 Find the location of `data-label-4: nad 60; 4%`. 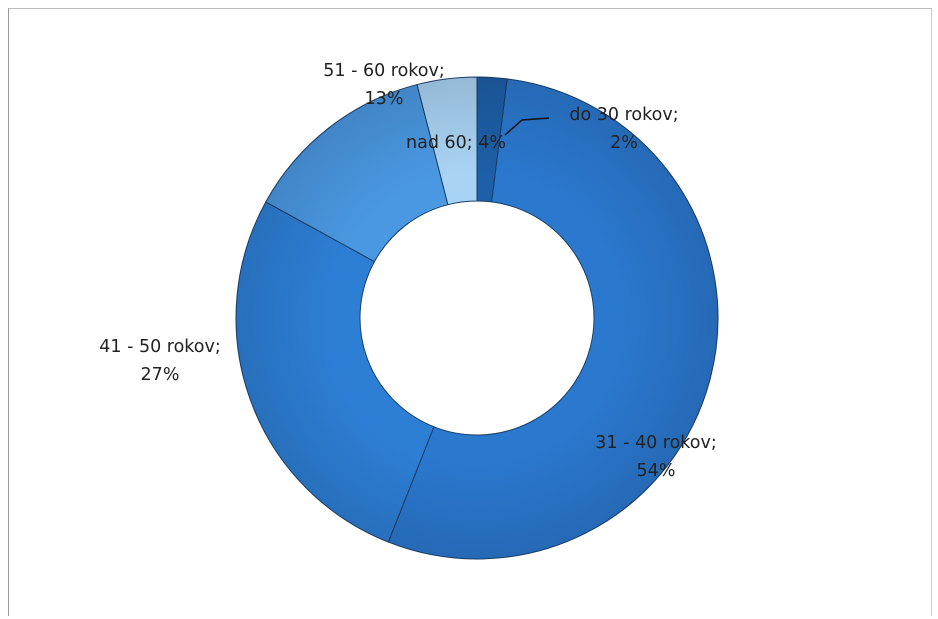

data-label-4: nad 60; 4% is located at coordinates (456, 143).